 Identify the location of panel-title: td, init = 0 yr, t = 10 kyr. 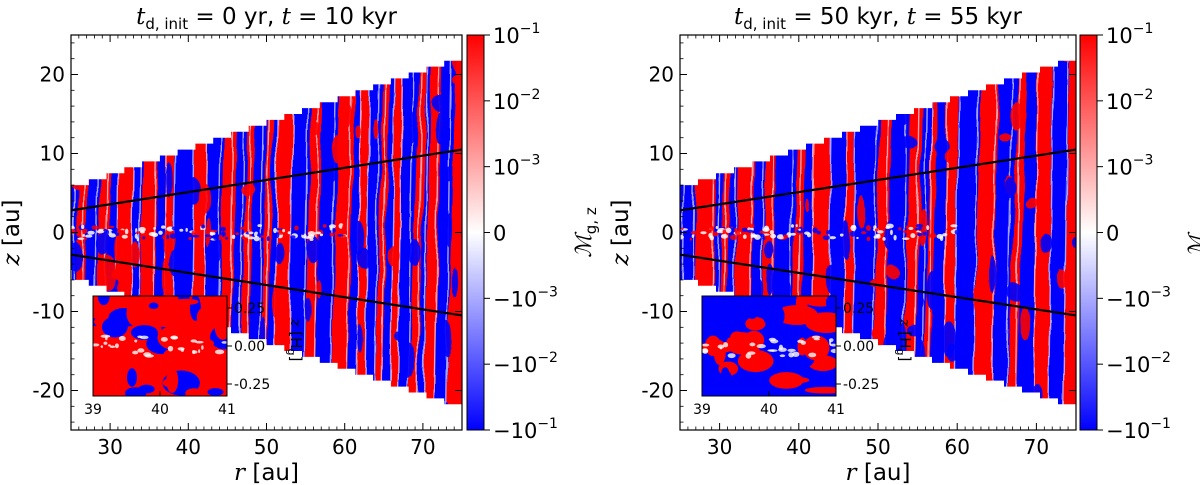
(266, 18).